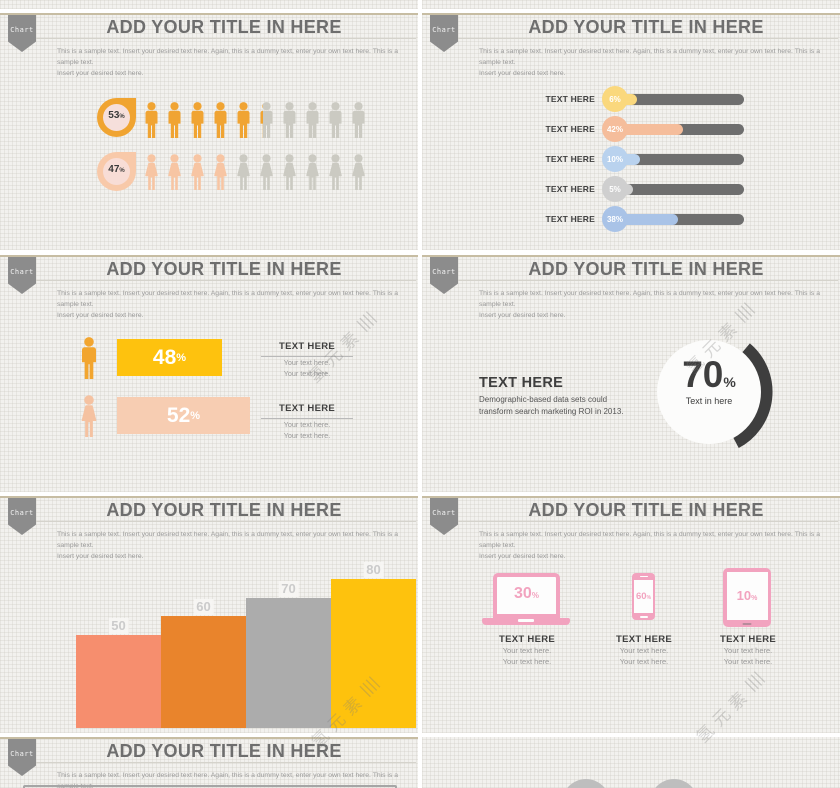 The width and height of the screenshot is (840, 788). I want to click on bar-row: TEXT HERE 38%, so click(644, 219).